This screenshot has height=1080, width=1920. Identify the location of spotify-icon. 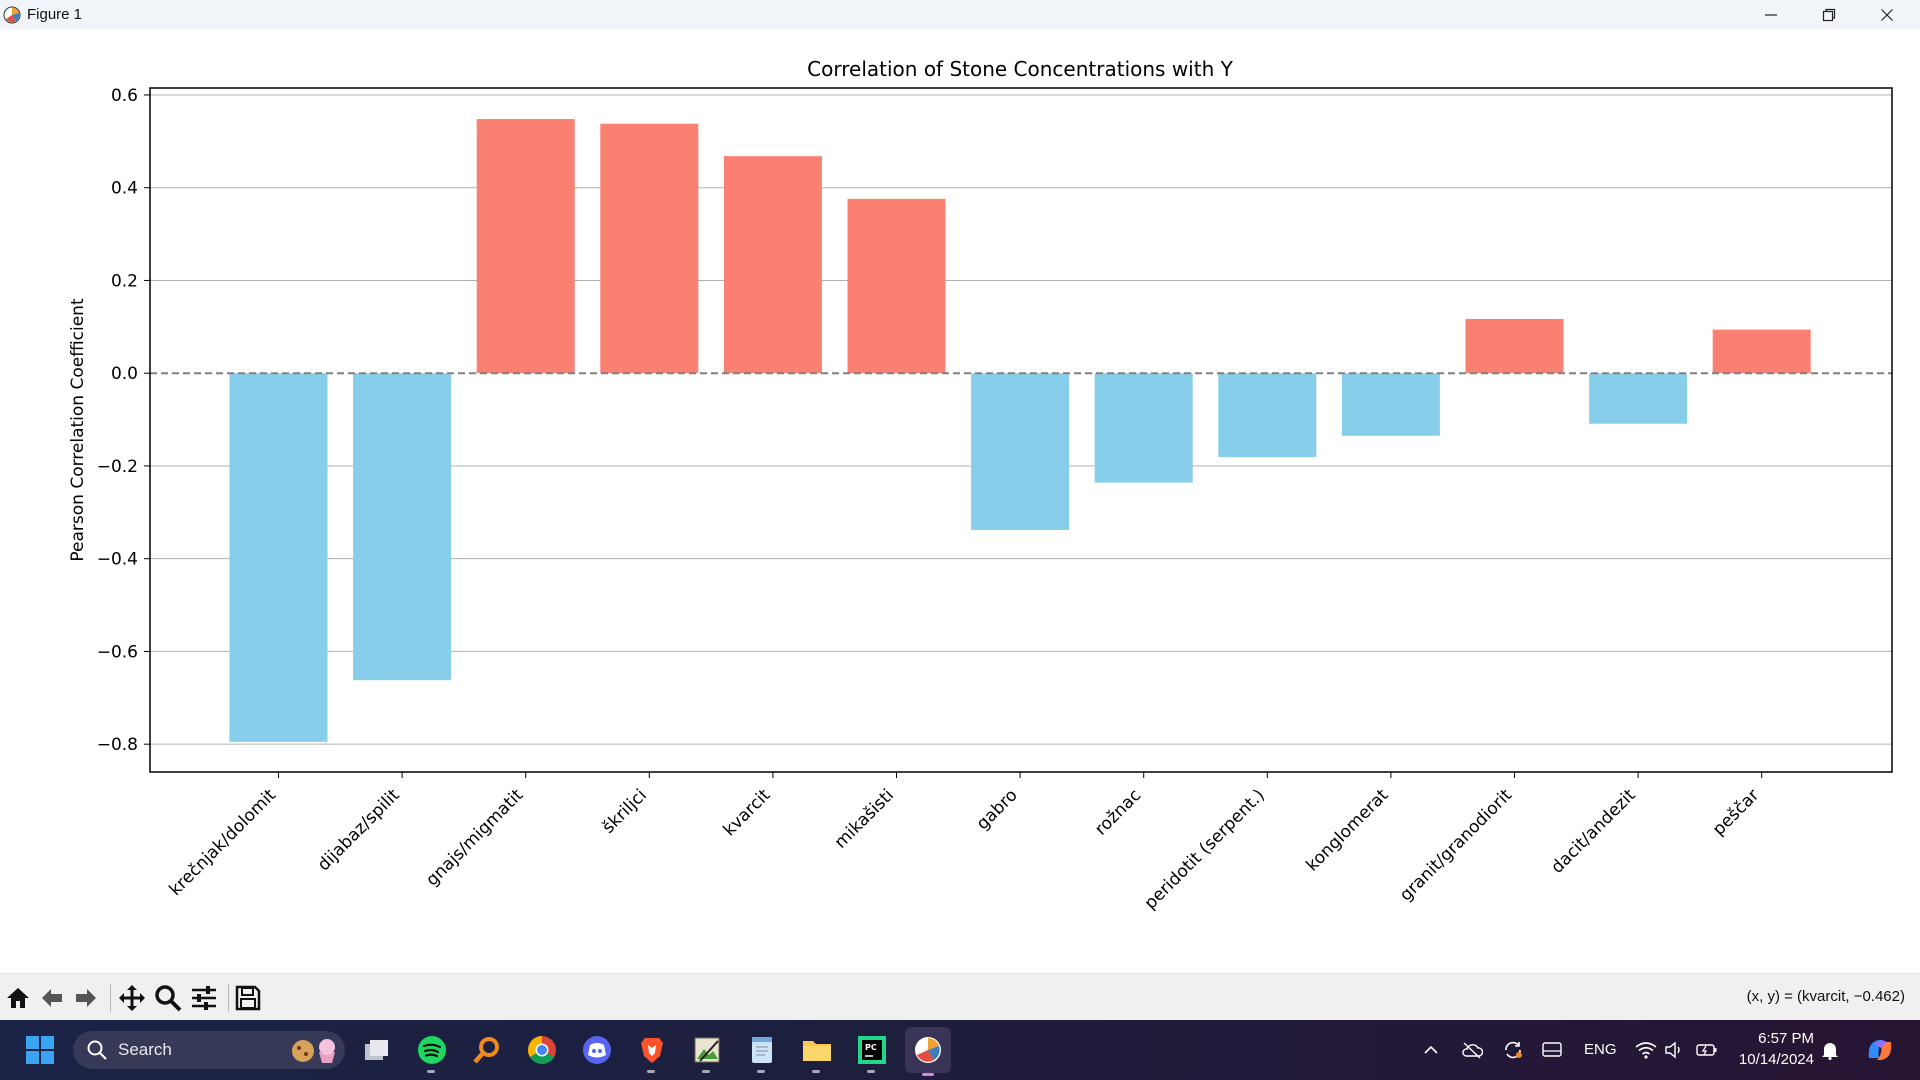
(432, 1050).